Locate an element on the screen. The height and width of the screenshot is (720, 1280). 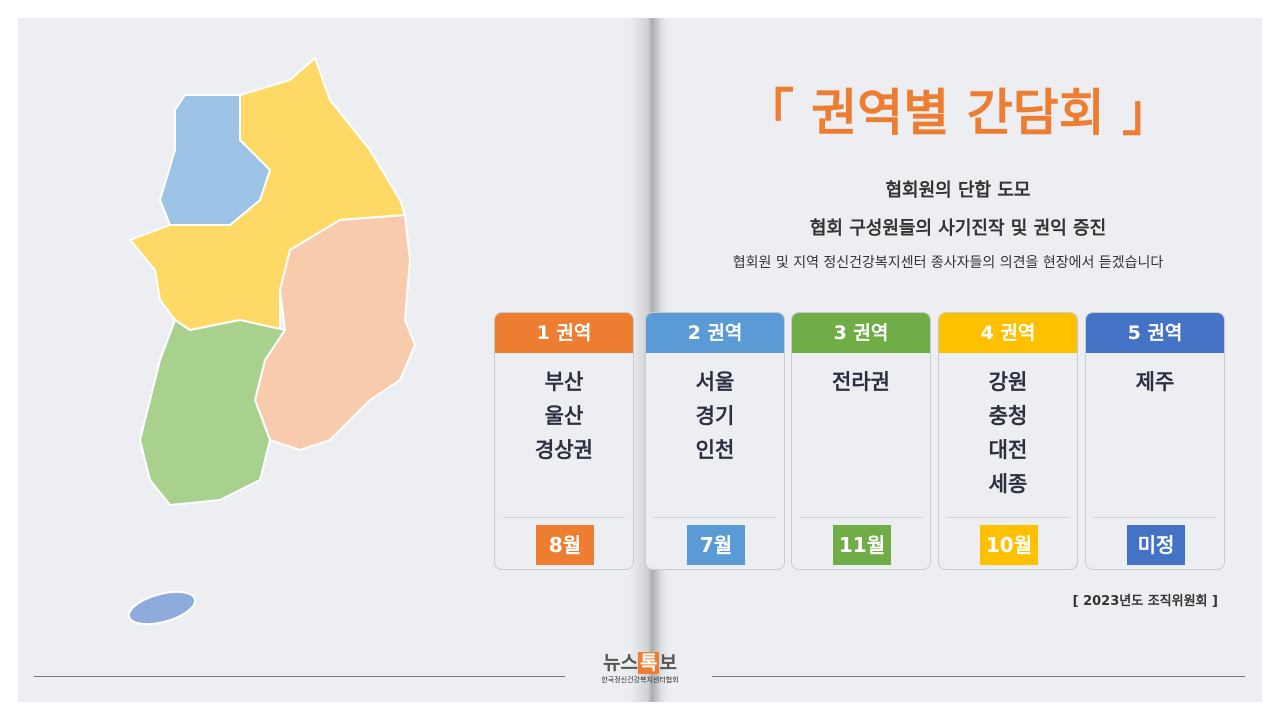
logo: 뉴스 톡 보 한국정신건강복지센터협회 is located at coordinates (640, 666).